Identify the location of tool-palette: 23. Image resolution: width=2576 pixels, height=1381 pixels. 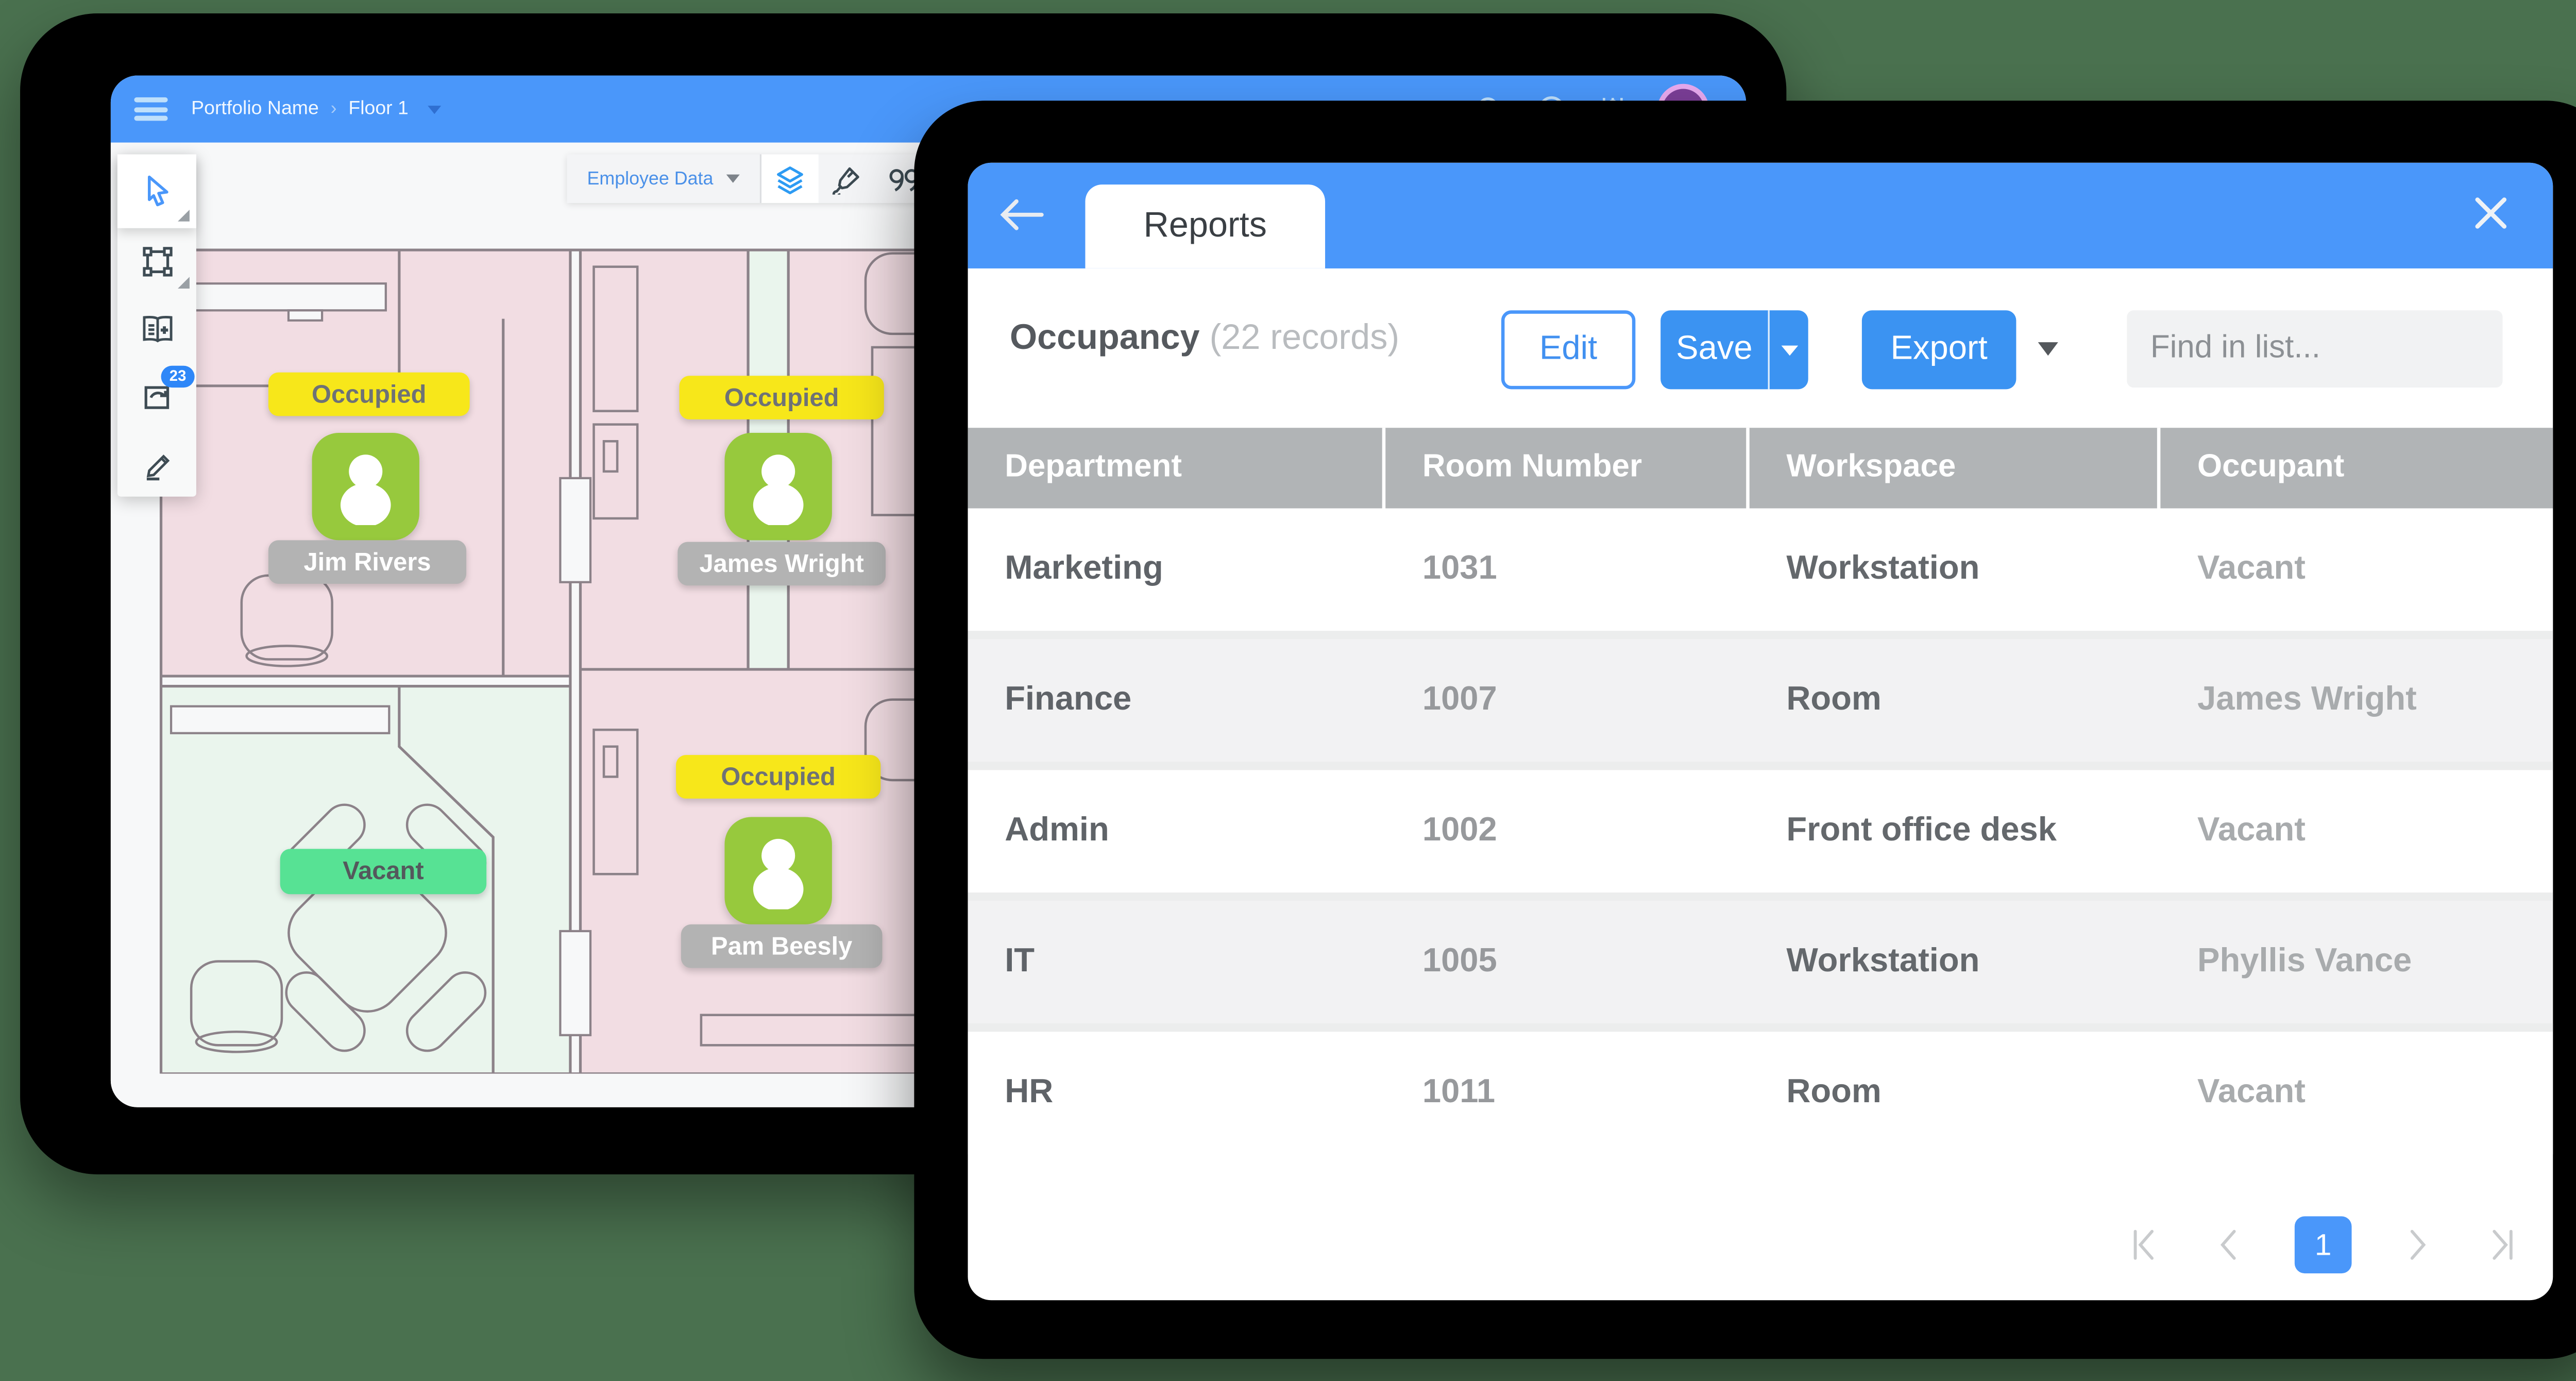
(156, 325).